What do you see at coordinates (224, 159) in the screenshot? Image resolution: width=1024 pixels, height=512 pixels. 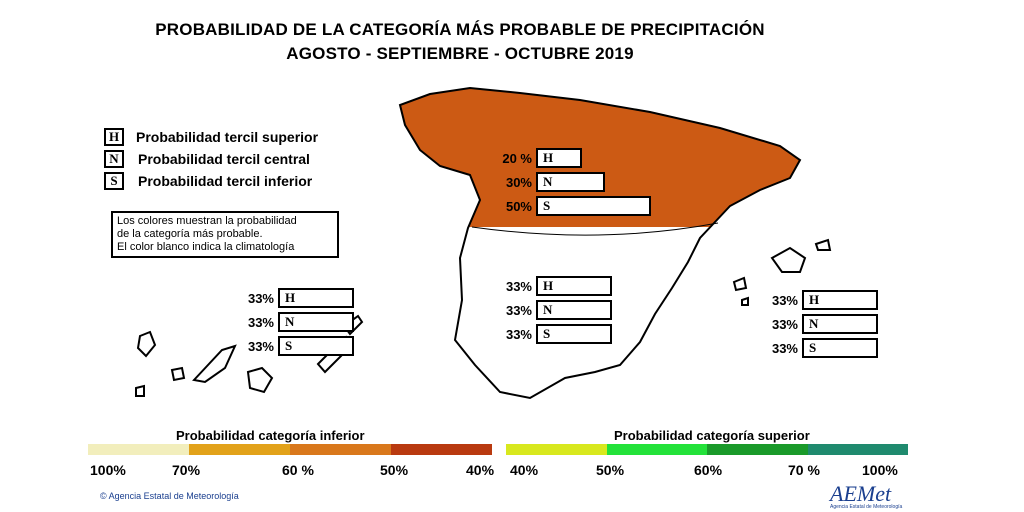 I see `legend-label-n: Probabilidad tercil central` at bounding box center [224, 159].